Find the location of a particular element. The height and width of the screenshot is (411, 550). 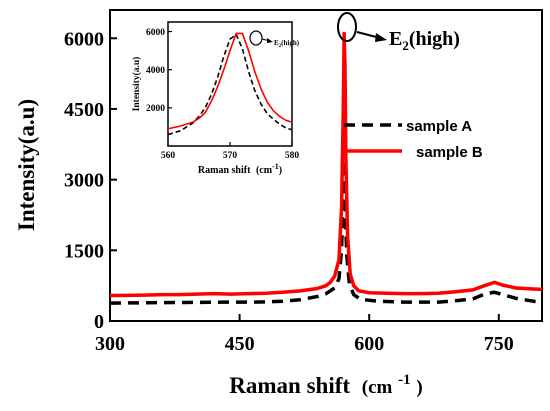

inset-y-tick-label: 4000 is located at coordinates (155, 71).